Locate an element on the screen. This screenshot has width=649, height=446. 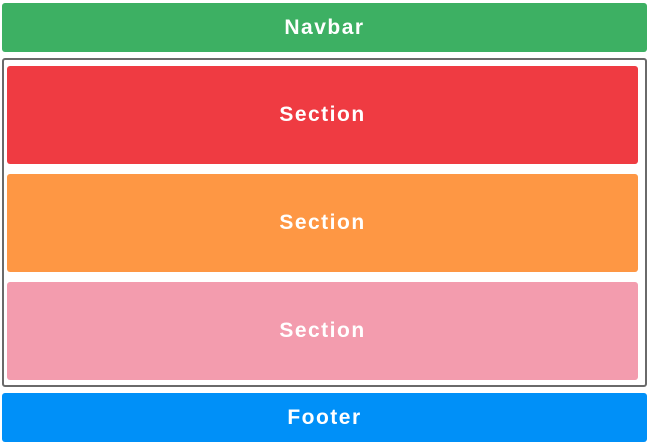
section-label-2: Section is located at coordinates (322, 222).